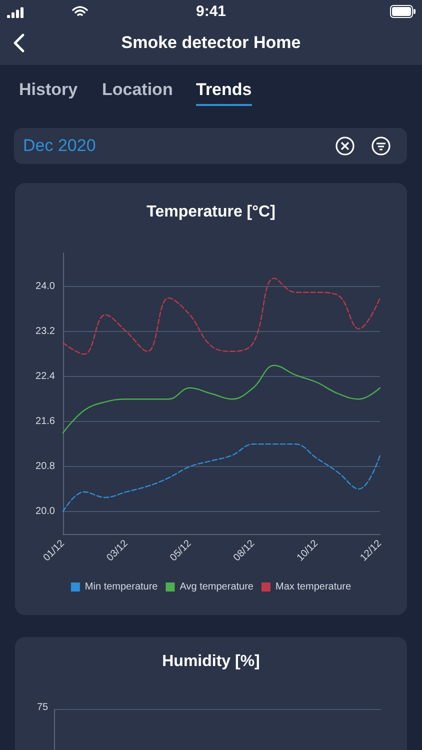 This screenshot has width=422, height=750. What do you see at coordinates (46, 286) in the screenshot?
I see `y-tick-label: 24.0` at bounding box center [46, 286].